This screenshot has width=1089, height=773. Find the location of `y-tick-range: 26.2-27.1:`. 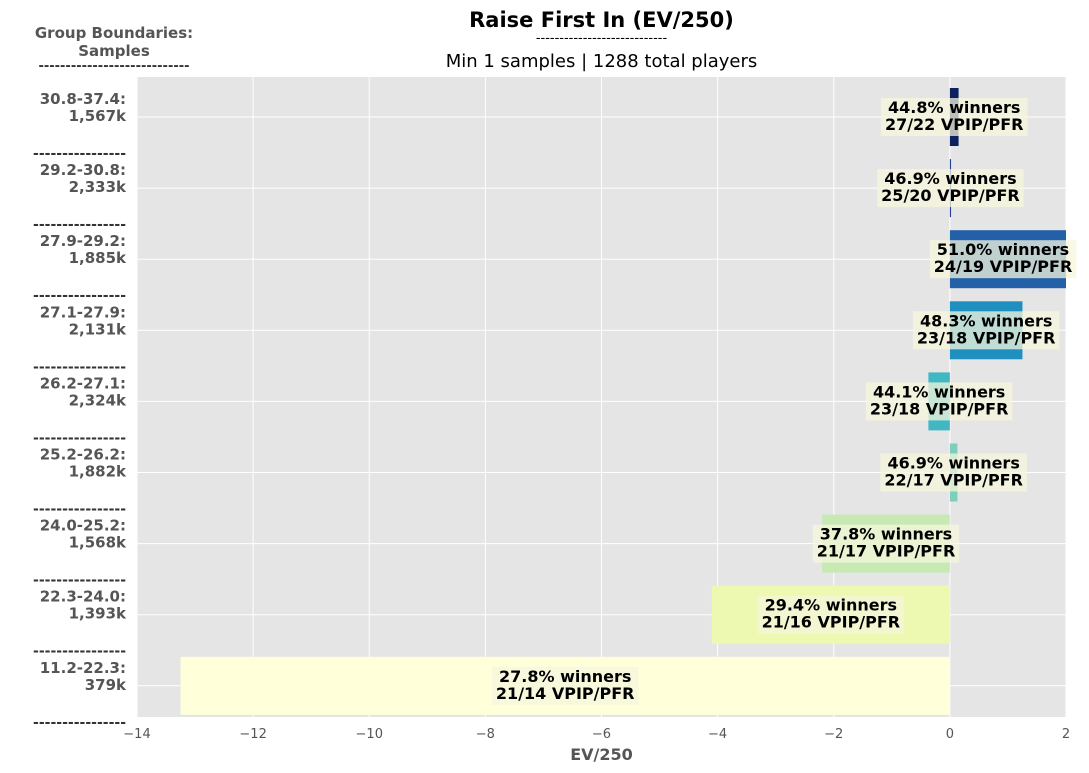

y-tick-range: 26.2-27.1: is located at coordinates (83, 383).